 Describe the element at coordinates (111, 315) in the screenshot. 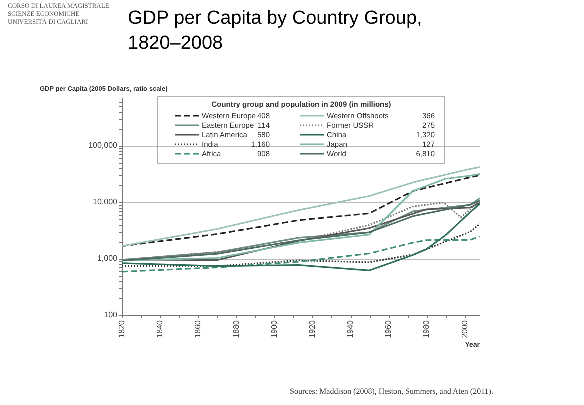

I see `y-tick-label: 100` at that location.